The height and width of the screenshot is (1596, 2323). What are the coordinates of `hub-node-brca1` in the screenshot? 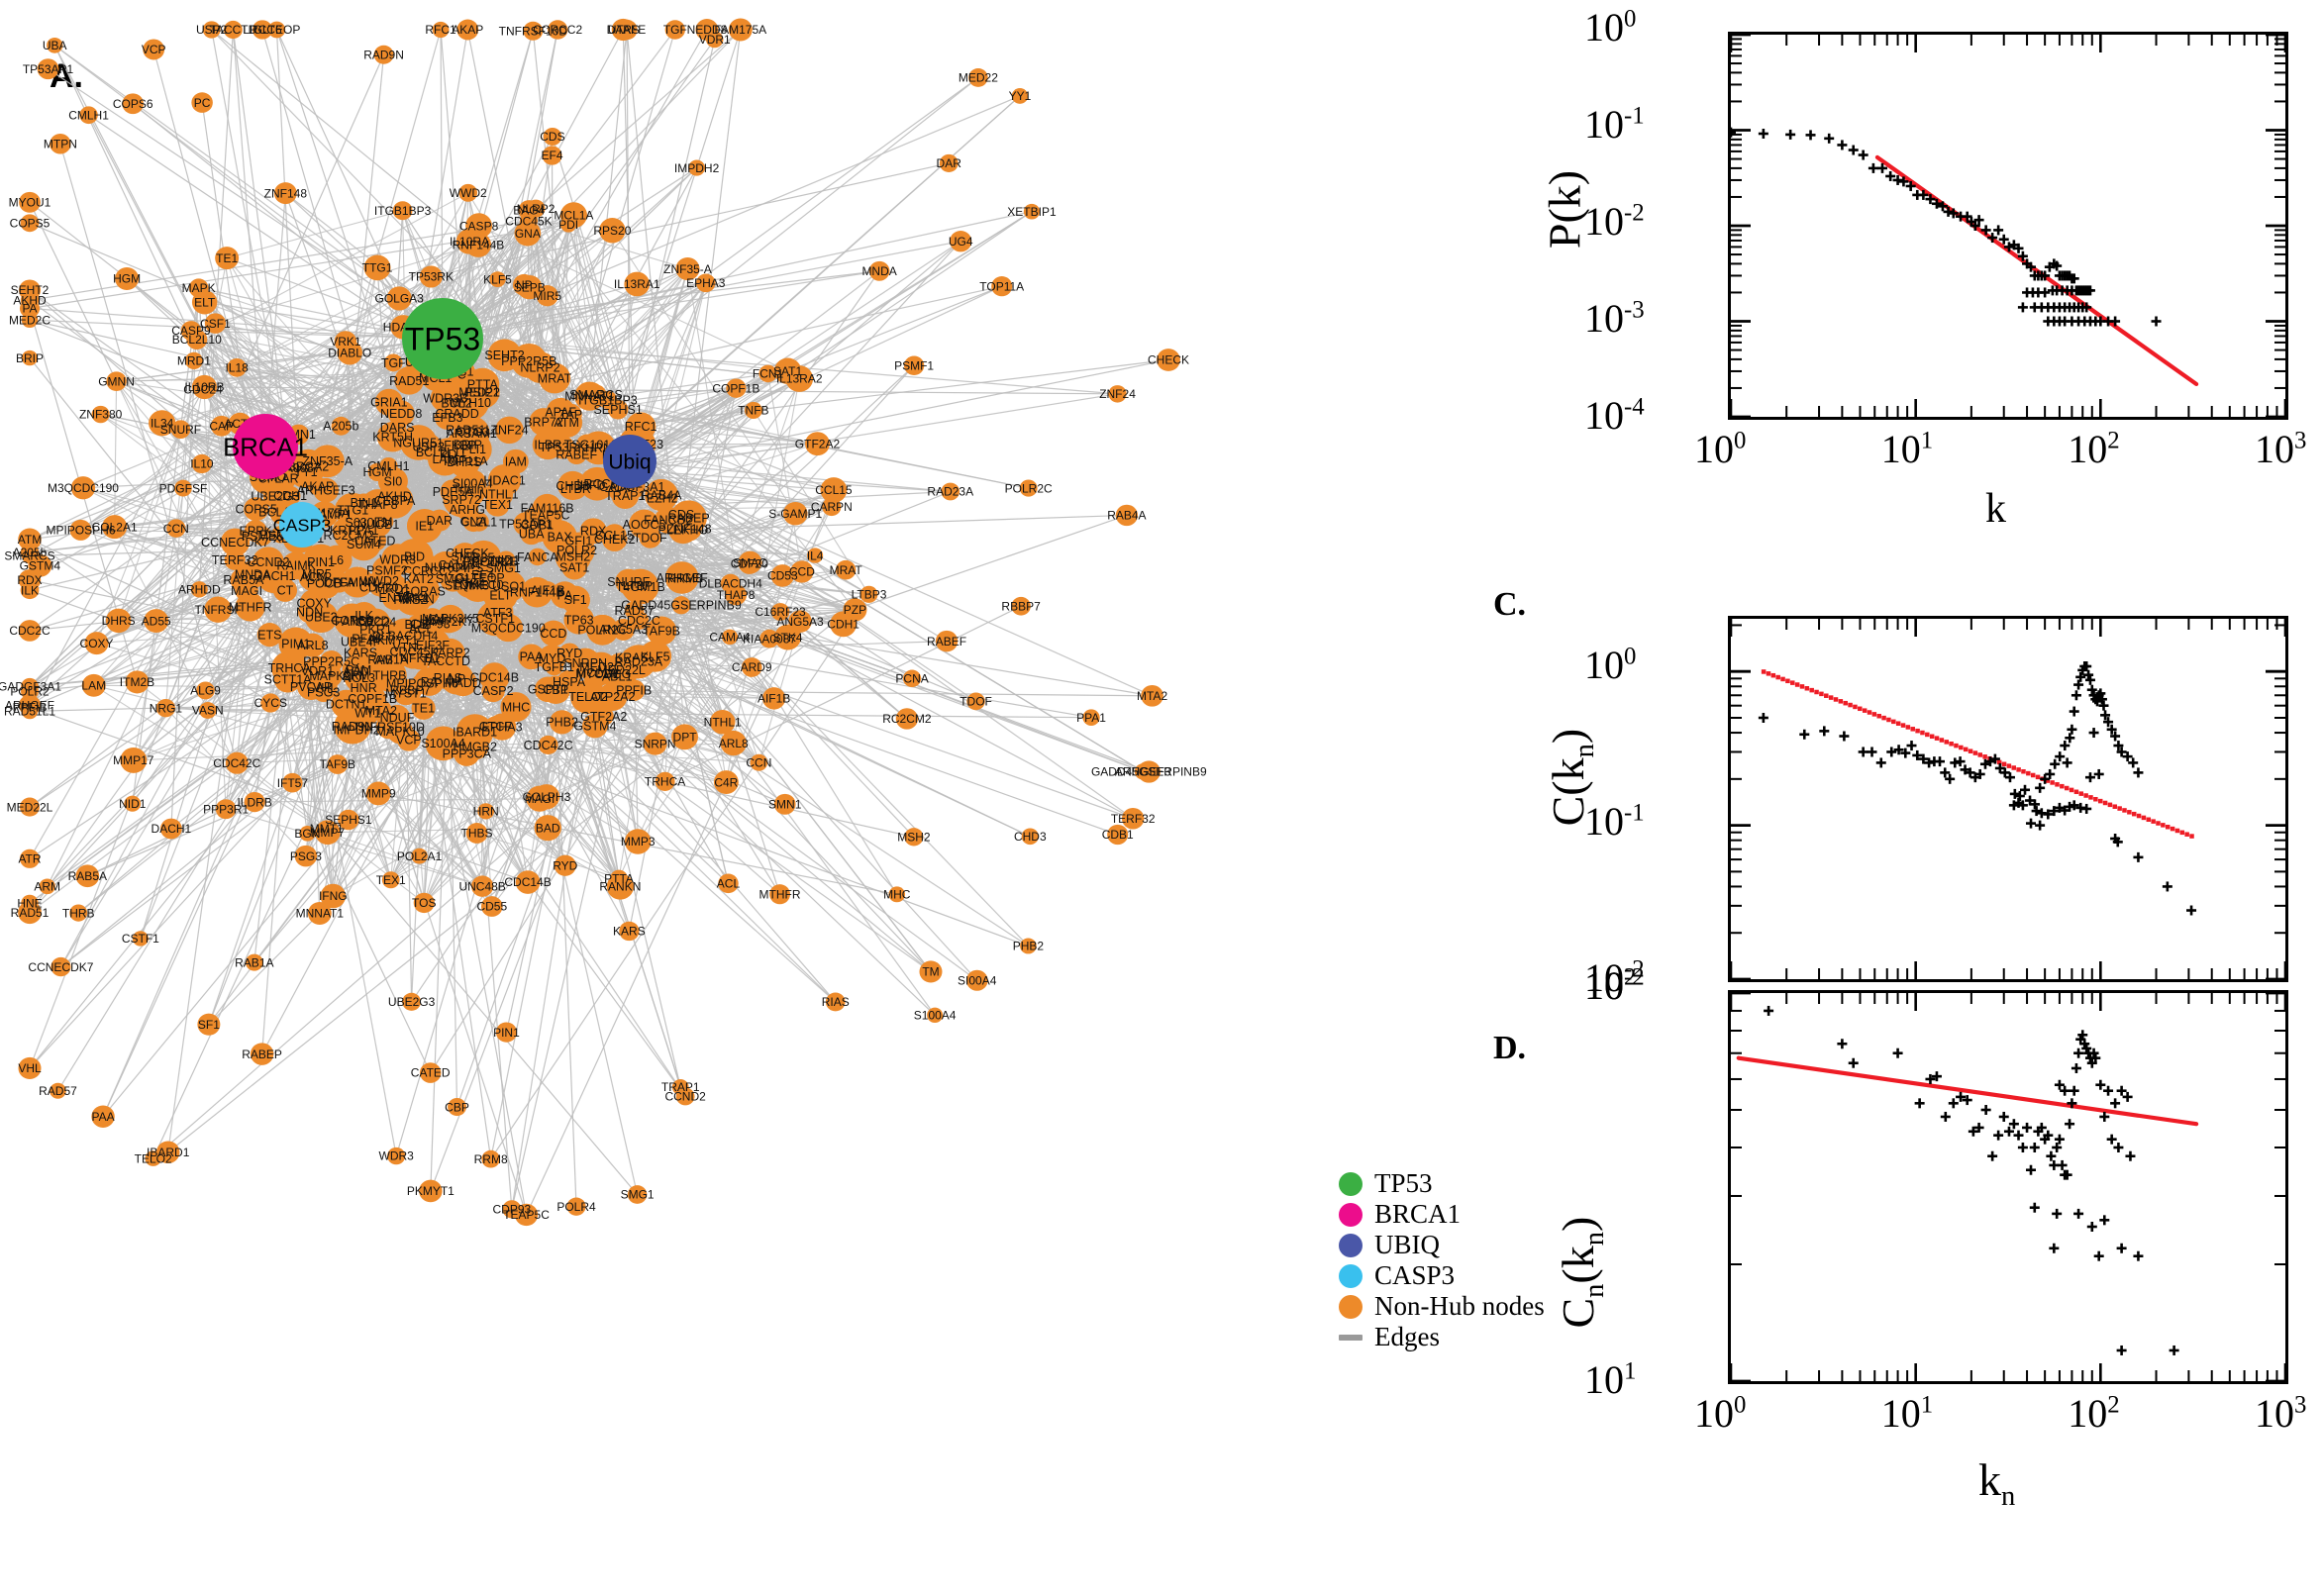 It's located at (265, 446).